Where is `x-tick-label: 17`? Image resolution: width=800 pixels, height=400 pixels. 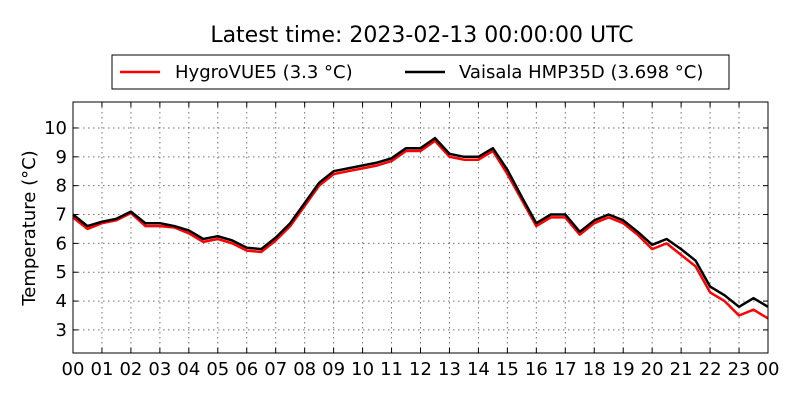 x-tick-label: 17 is located at coordinates (565, 369).